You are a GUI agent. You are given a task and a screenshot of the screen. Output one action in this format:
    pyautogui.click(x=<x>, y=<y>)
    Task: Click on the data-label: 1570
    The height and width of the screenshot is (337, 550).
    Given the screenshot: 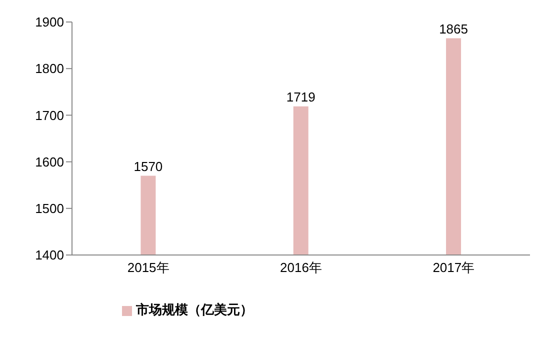 What is the action you would take?
    pyautogui.click(x=148, y=166)
    